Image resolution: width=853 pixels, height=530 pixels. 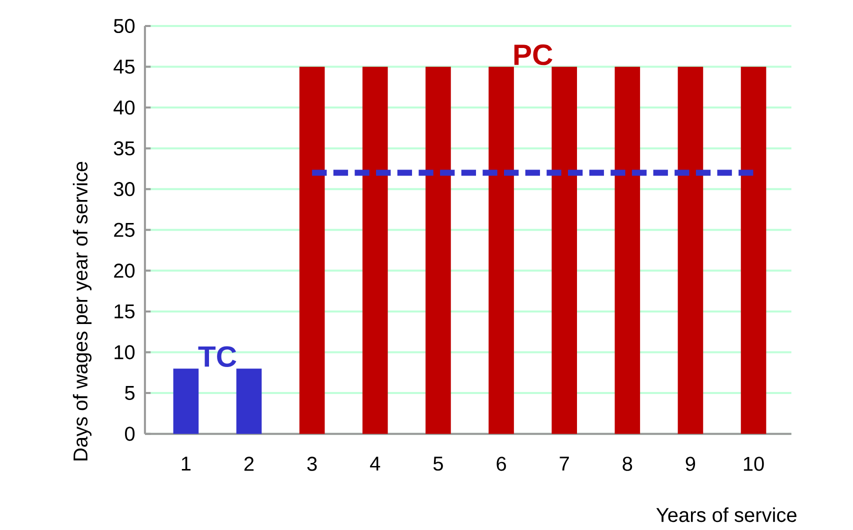 What do you see at coordinates (124, 271) in the screenshot?
I see `y-tick-label: 20` at bounding box center [124, 271].